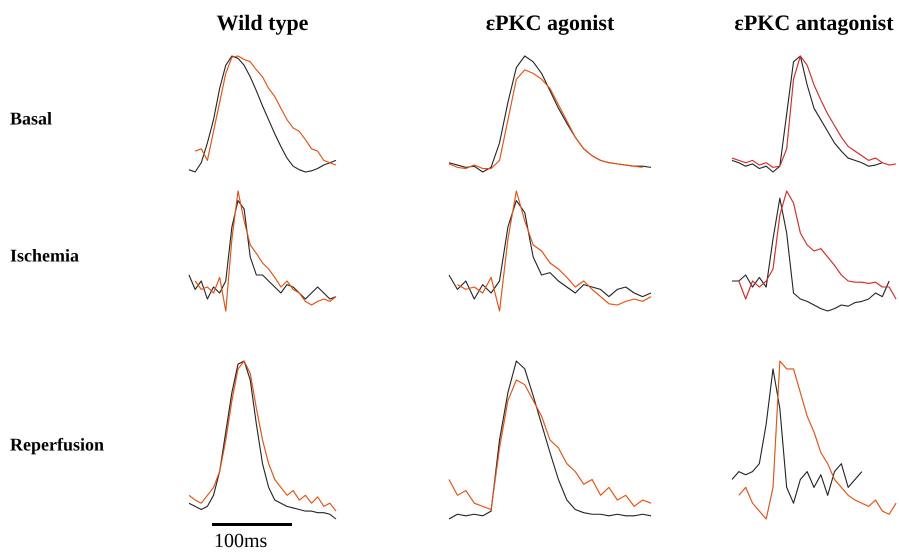  What do you see at coordinates (814, 23) in the screenshot?
I see `chart-title: εPKC antagonist` at bounding box center [814, 23].